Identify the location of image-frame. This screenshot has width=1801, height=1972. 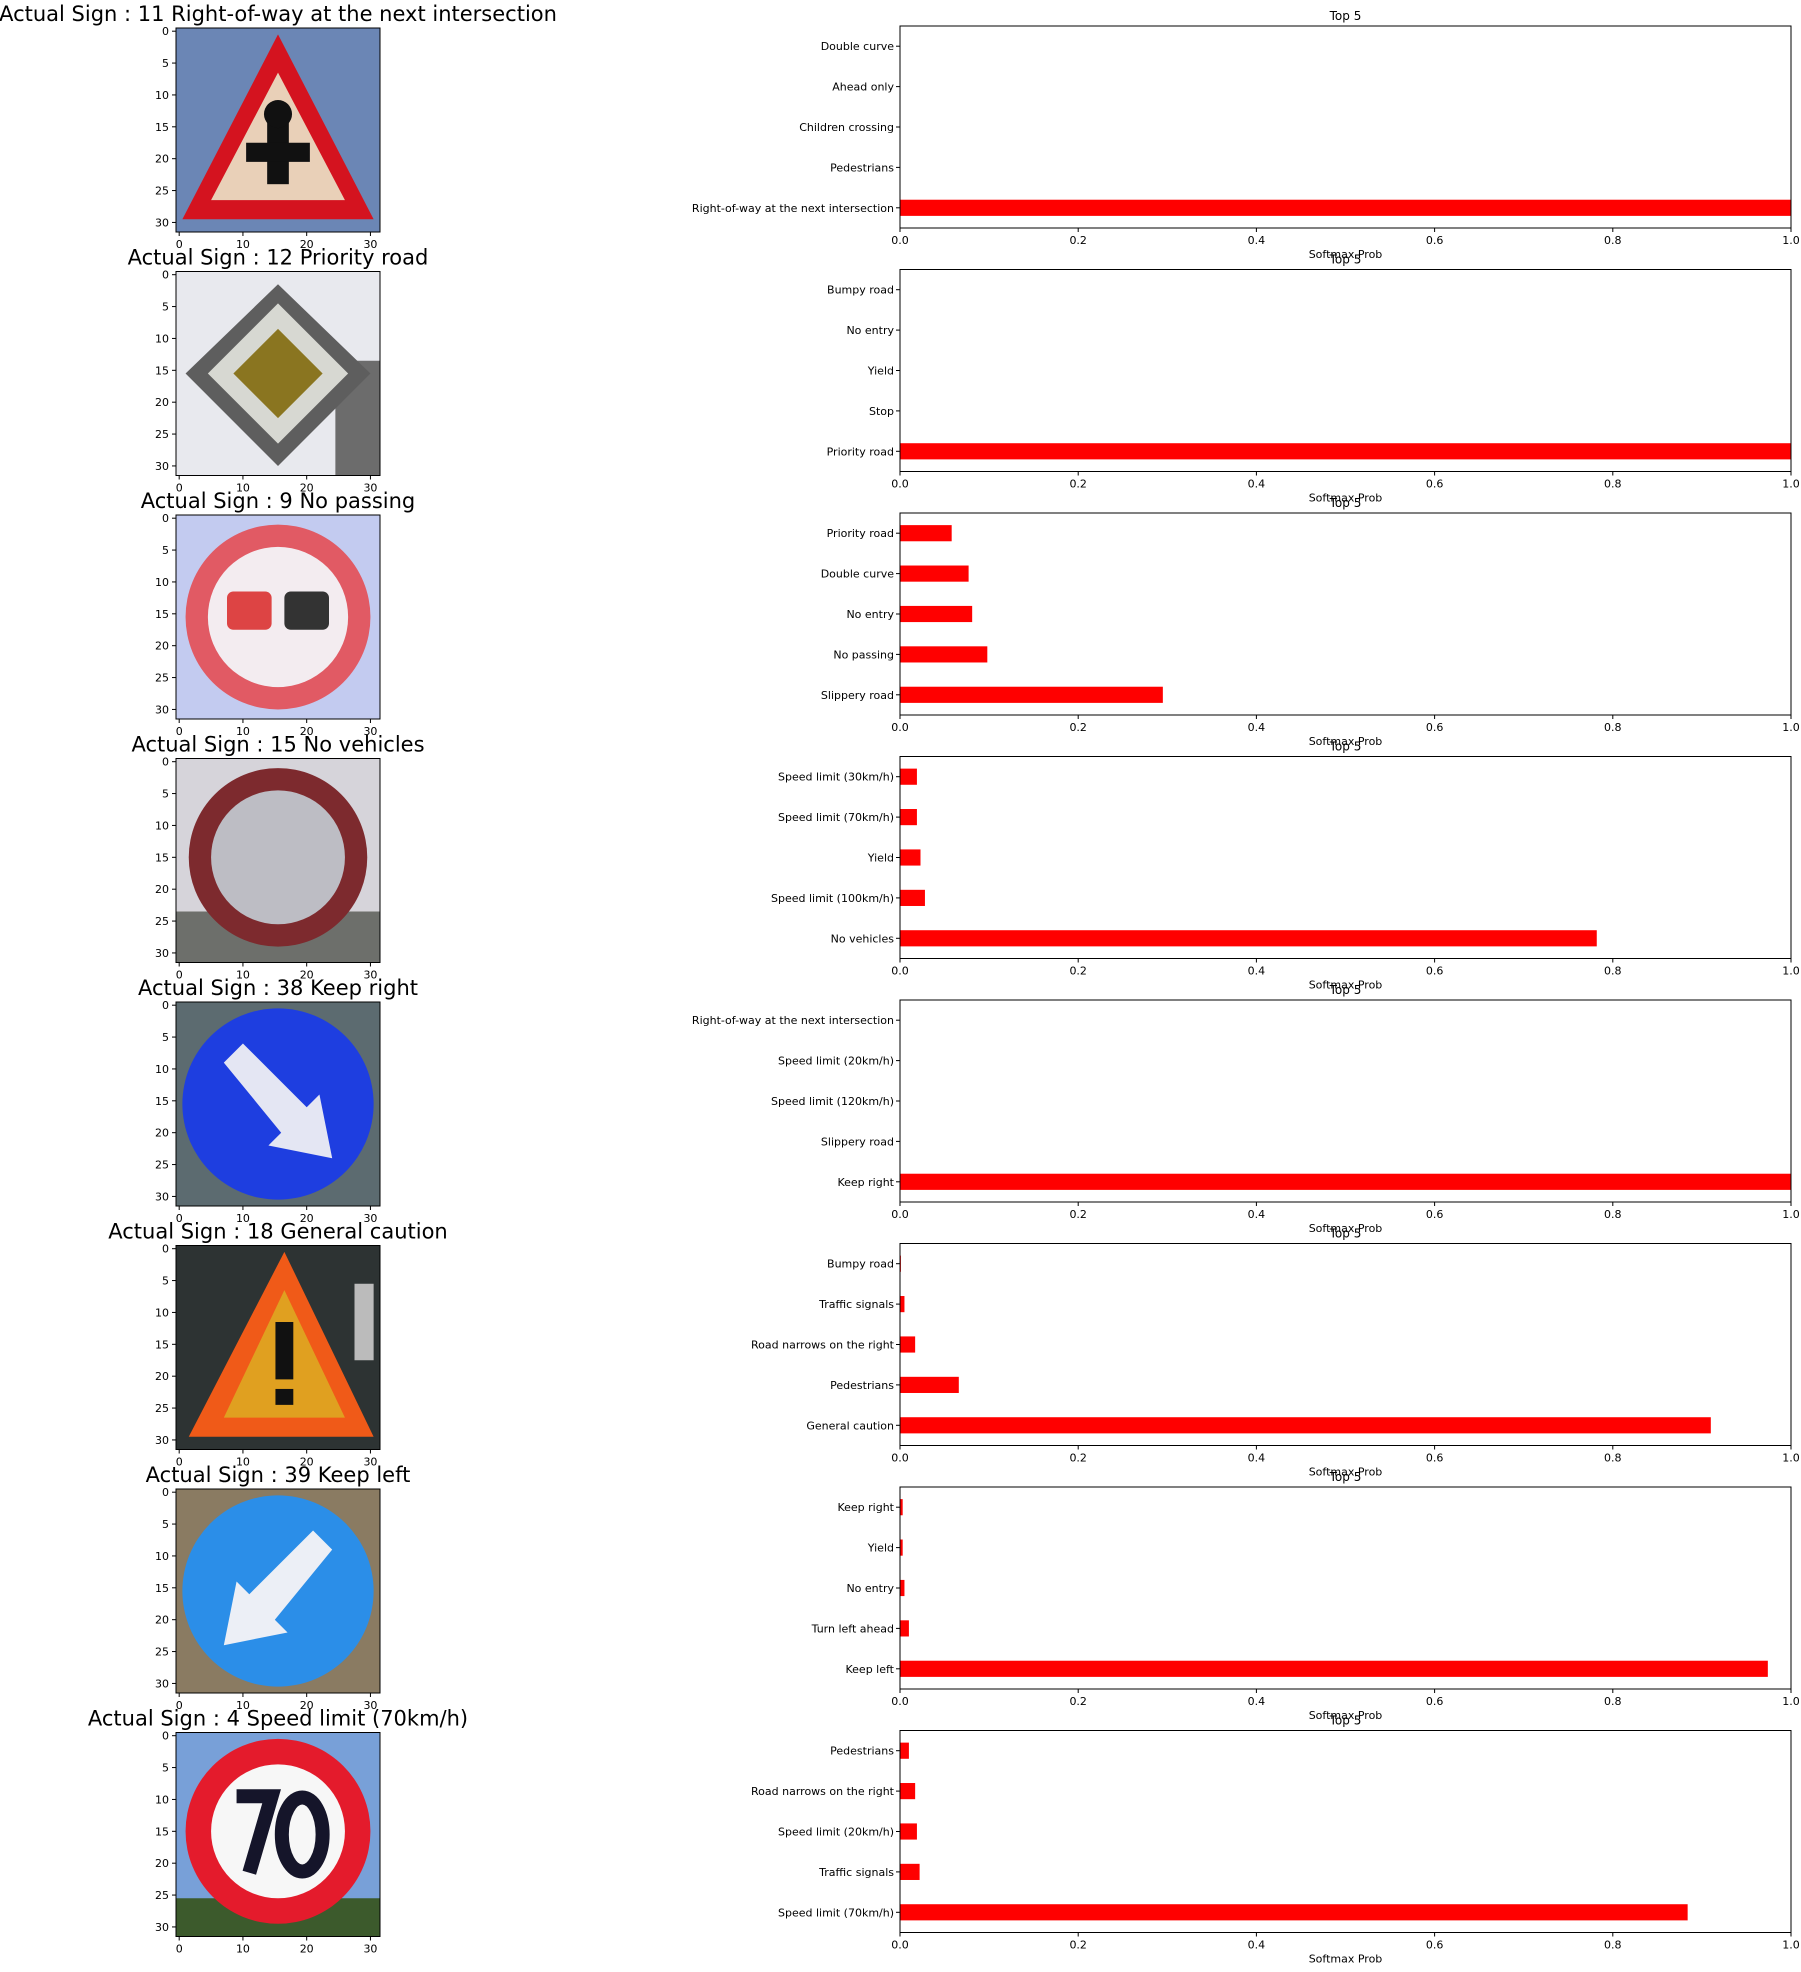
(278, 617).